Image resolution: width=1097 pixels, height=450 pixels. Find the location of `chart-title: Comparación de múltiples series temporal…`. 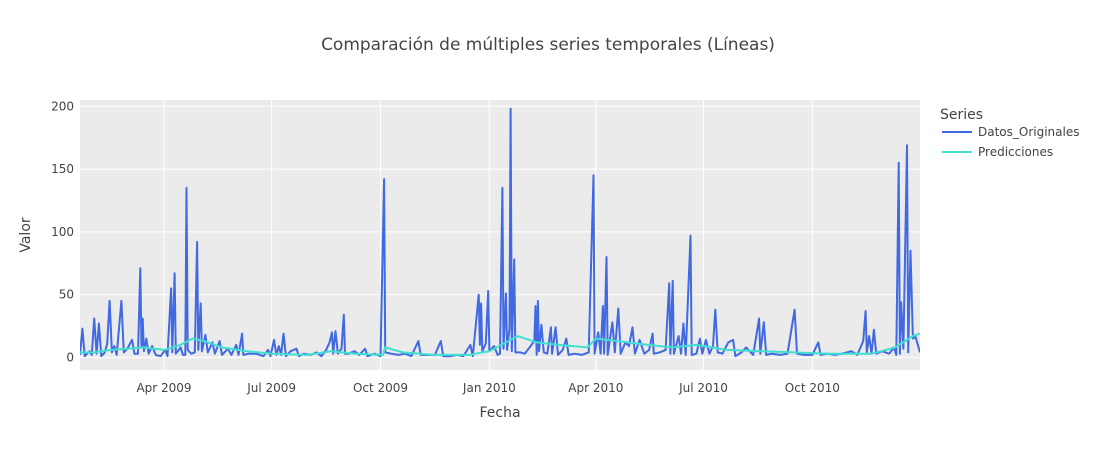

chart-title: Comparación de múltiples series temporal… is located at coordinates (548, 45).